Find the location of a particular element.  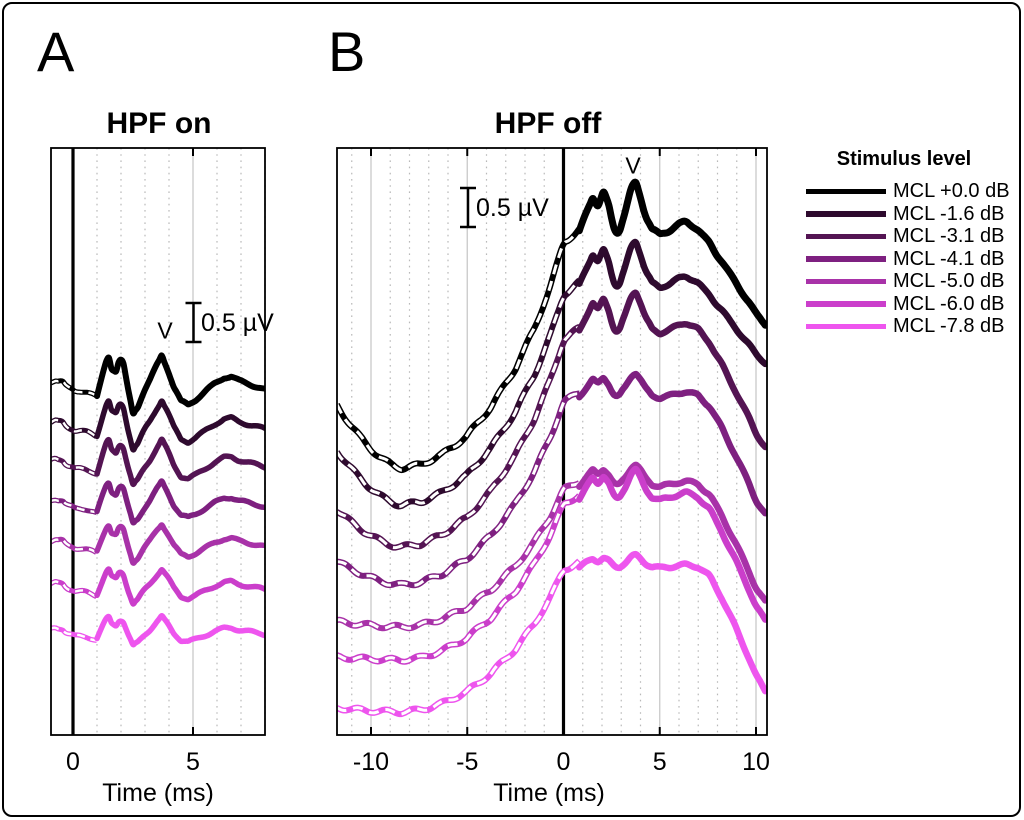

legend-entry-label: MCL +0.0 dB is located at coordinates (951, 191).